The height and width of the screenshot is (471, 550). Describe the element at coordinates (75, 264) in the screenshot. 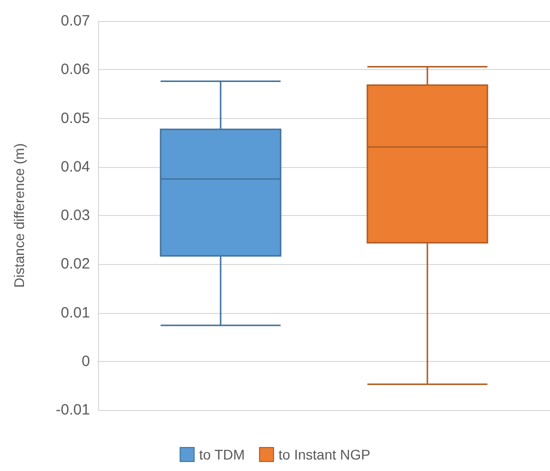

I see `y-tick-label: 0.02` at that location.